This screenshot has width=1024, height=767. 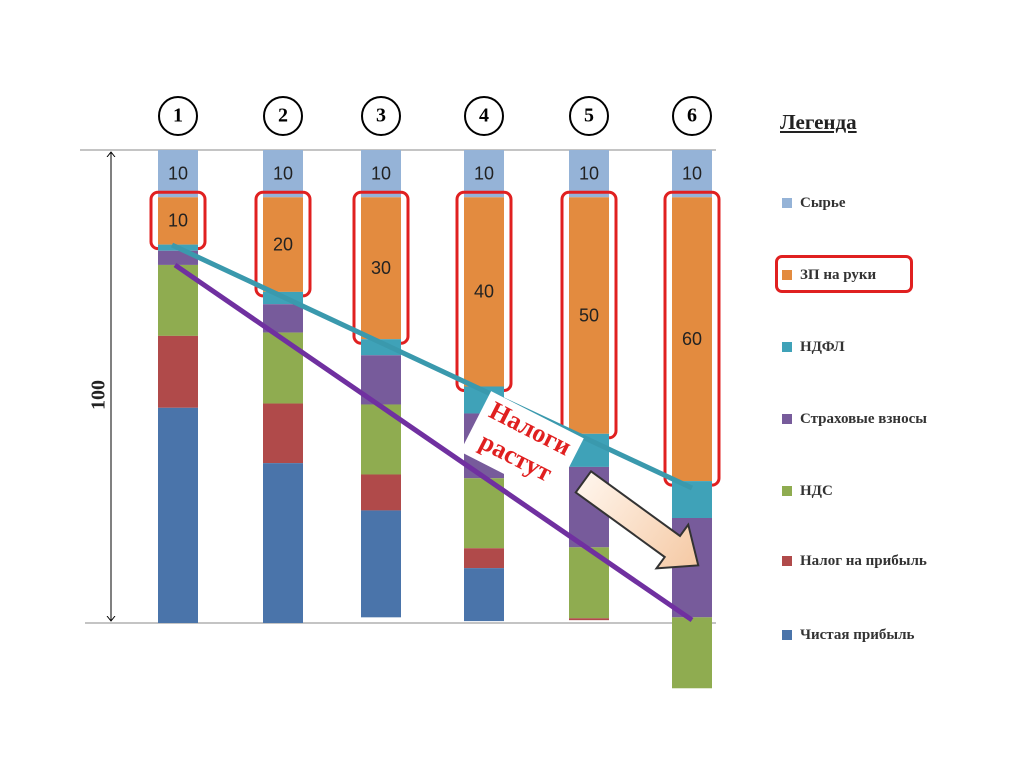 I want to click on legend-item: НДФЛ, so click(x=865, y=347).